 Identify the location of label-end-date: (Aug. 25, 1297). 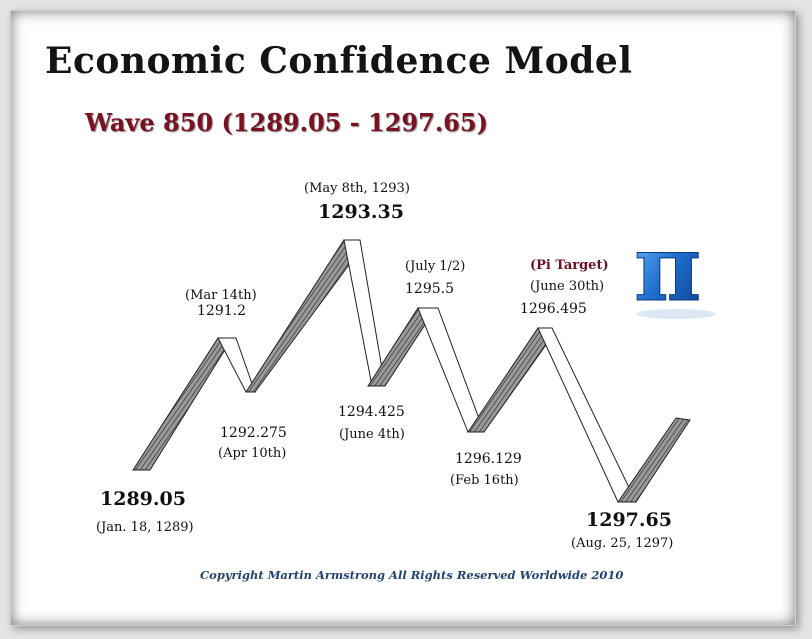
(622, 543).